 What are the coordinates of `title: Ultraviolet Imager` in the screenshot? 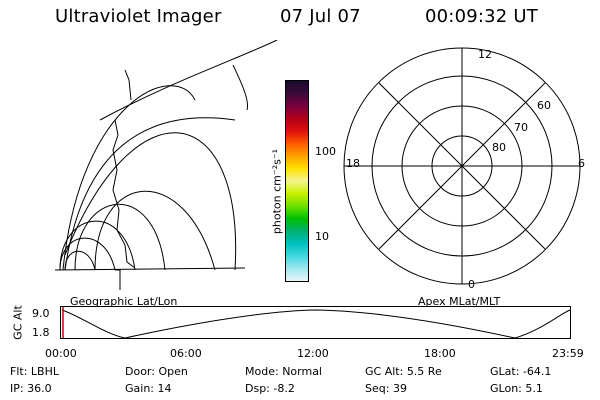 It's located at (138, 16).